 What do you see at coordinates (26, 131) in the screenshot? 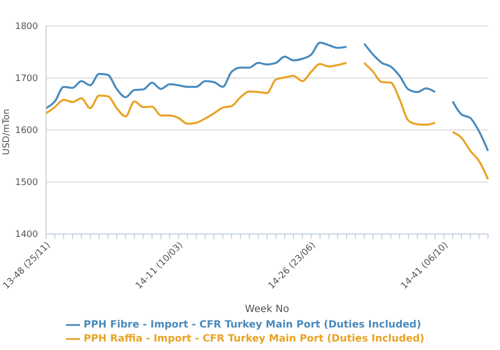
I see `y-tick-label: 1600` at bounding box center [26, 131].